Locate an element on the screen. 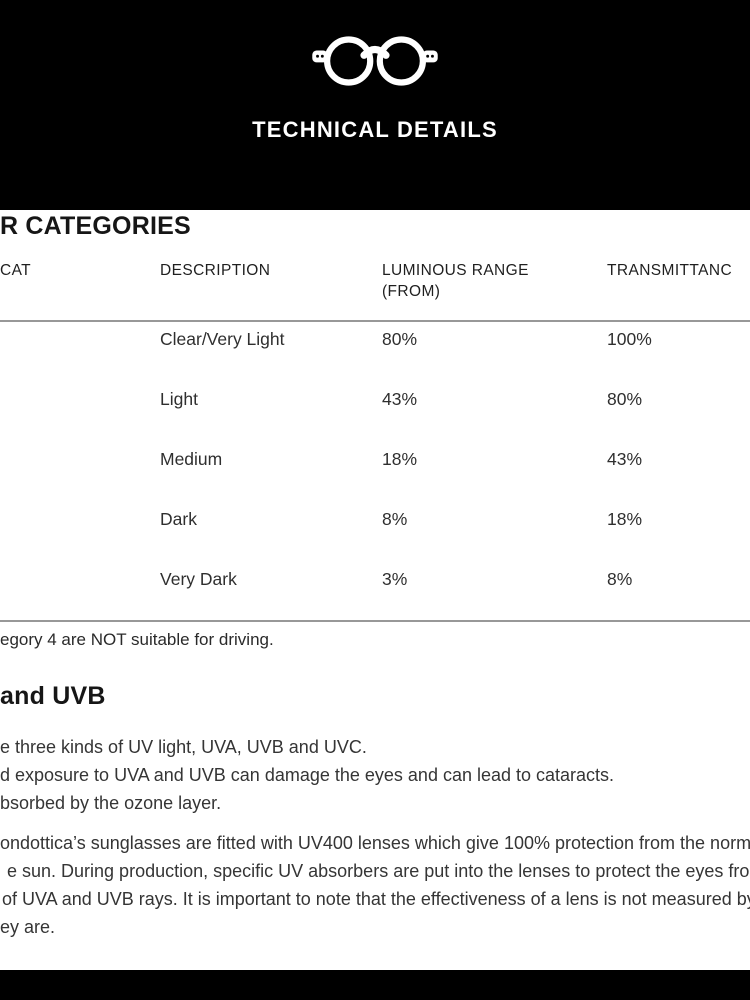 This screenshot has height=1000, width=750. uv-section-heading: and UVB is located at coordinates (53, 696).